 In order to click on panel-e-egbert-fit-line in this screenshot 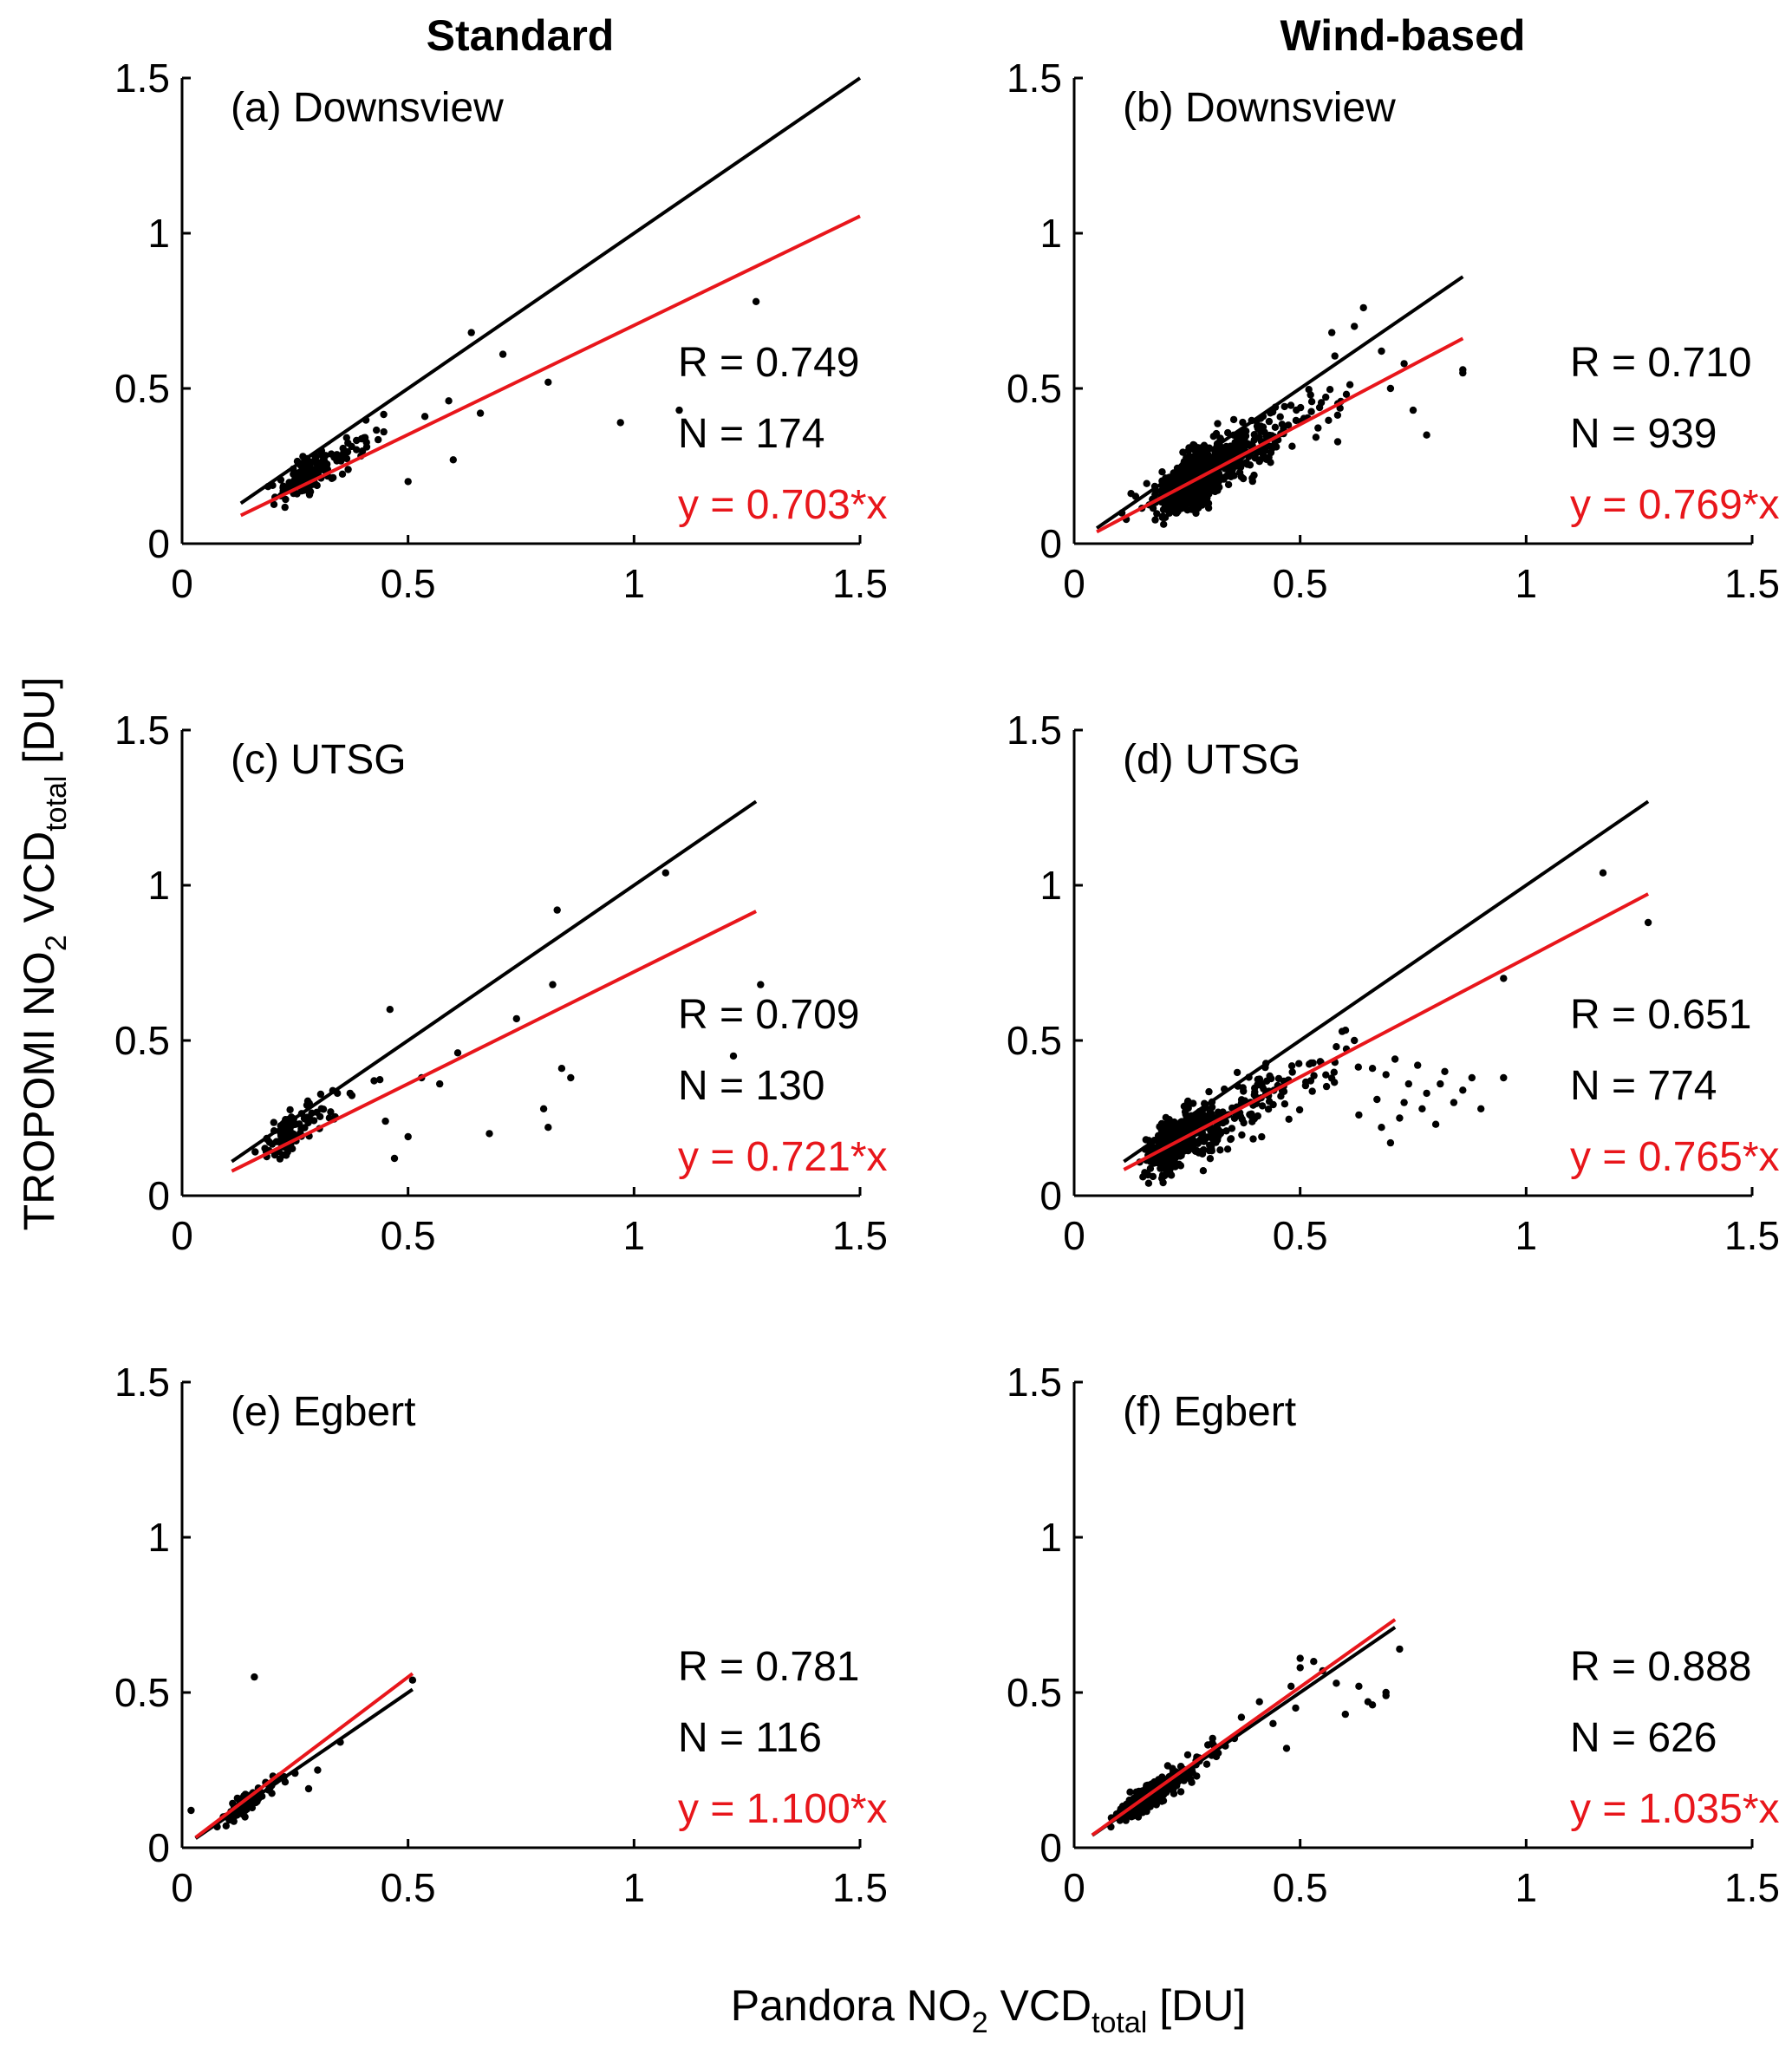, I will do `click(304, 1755)`.